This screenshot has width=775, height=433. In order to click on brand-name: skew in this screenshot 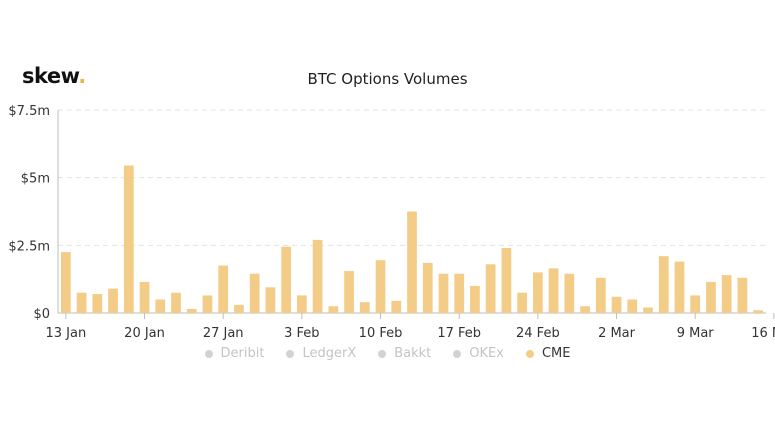, I will do `click(50, 76)`.